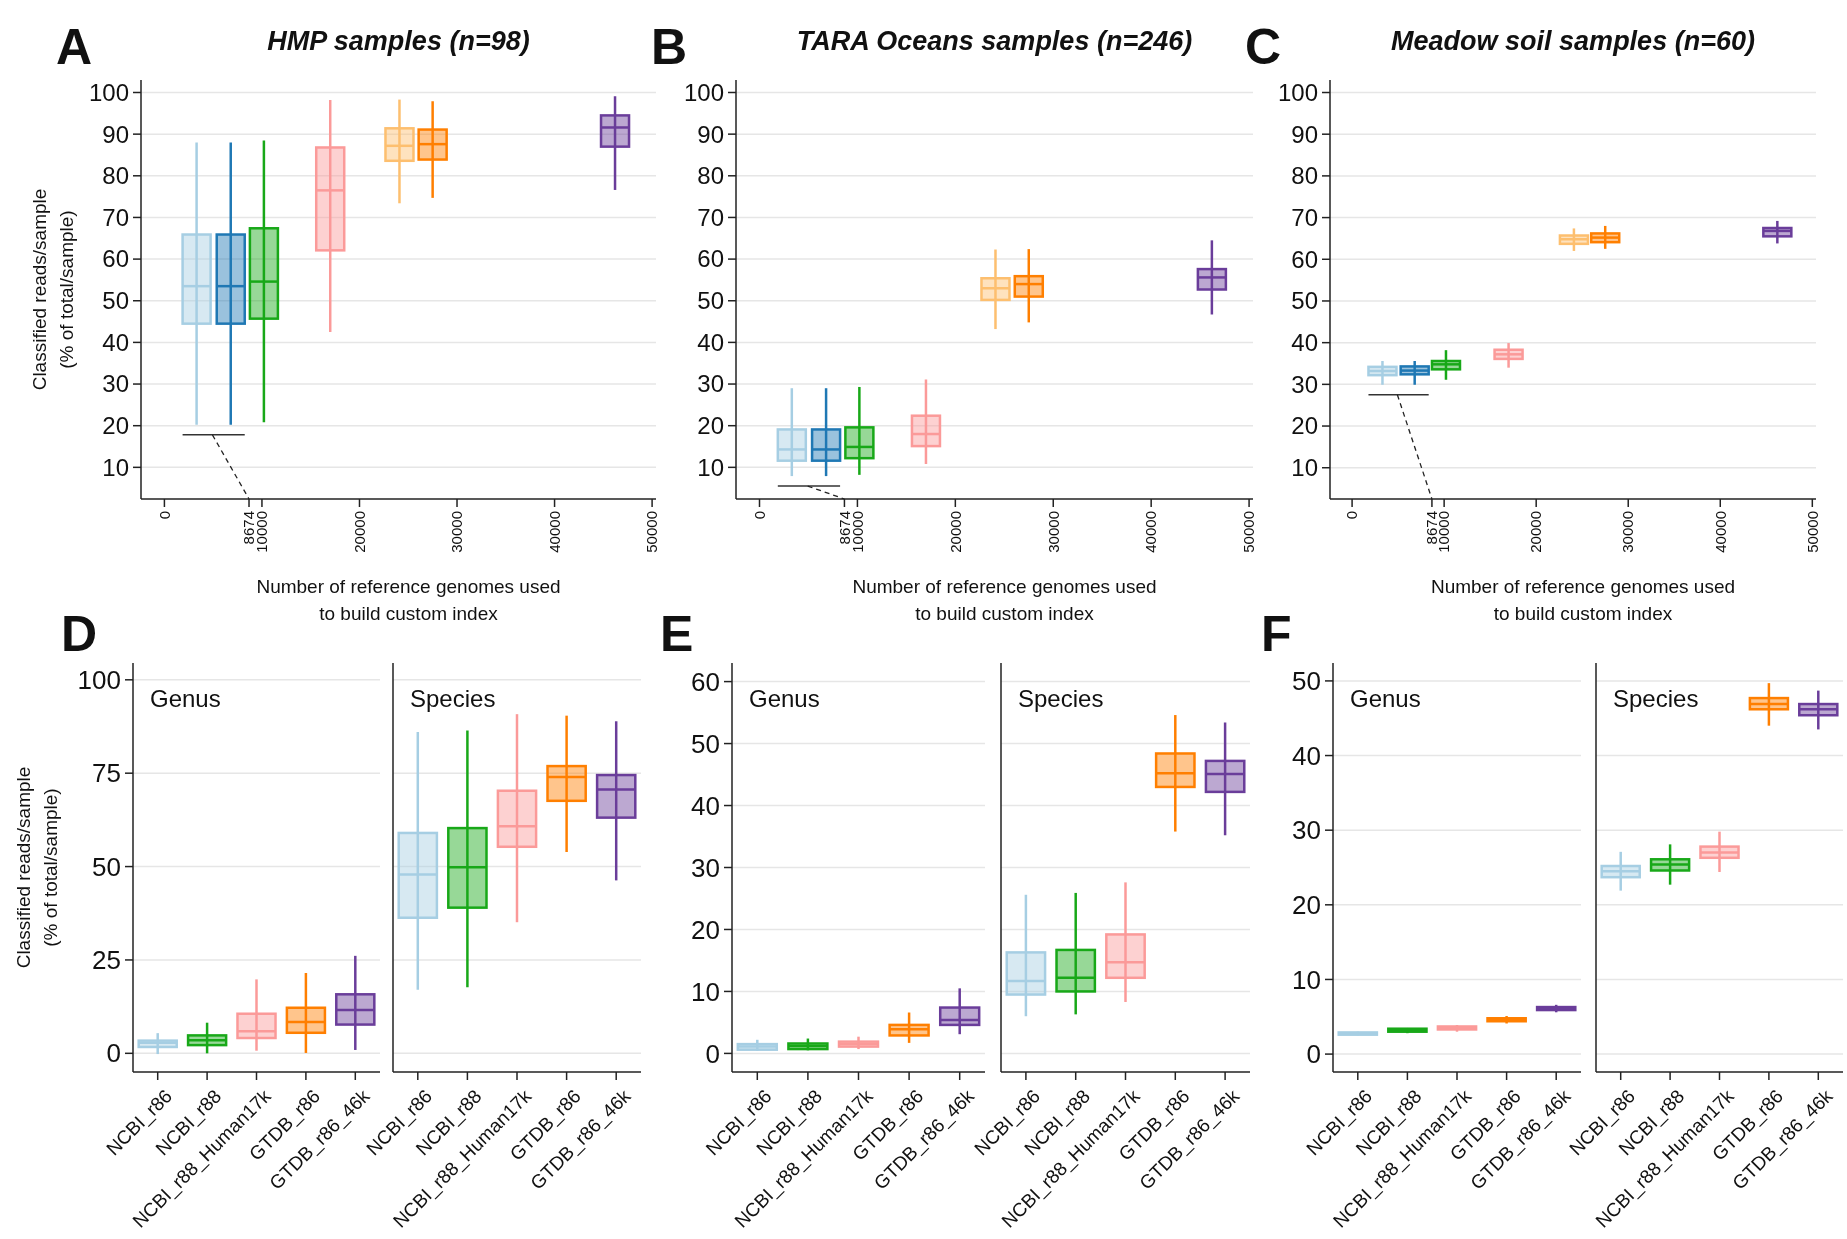 This screenshot has height=1239, width=1847. I want to click on text: B, so click(669, 47).